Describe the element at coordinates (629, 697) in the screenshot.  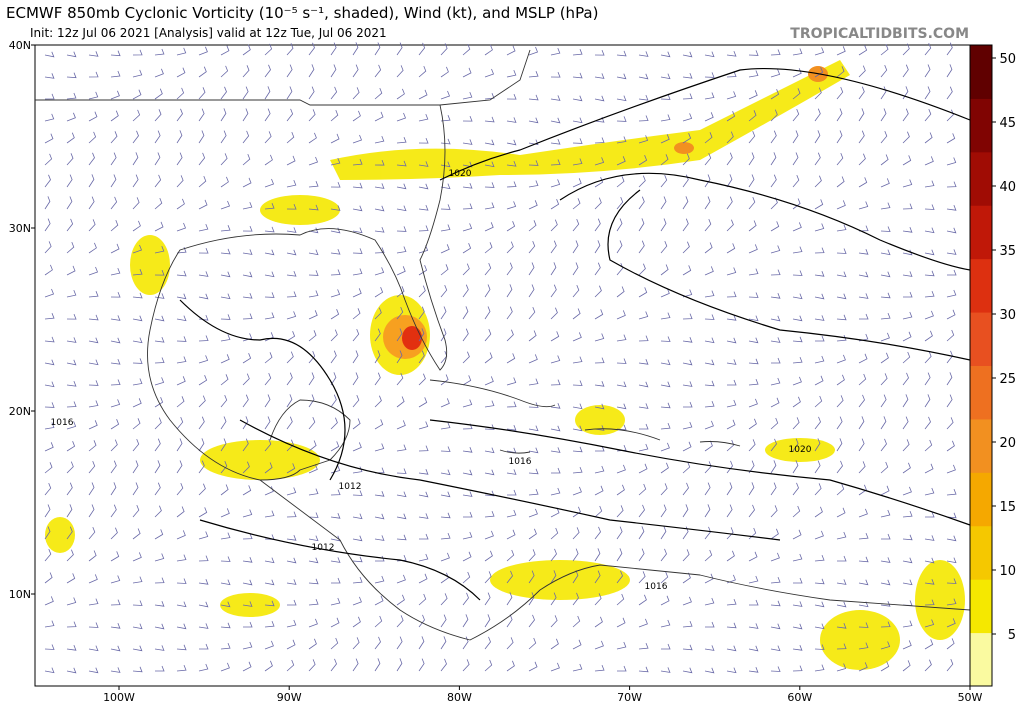
I see `lon-label: 70W` at that location.